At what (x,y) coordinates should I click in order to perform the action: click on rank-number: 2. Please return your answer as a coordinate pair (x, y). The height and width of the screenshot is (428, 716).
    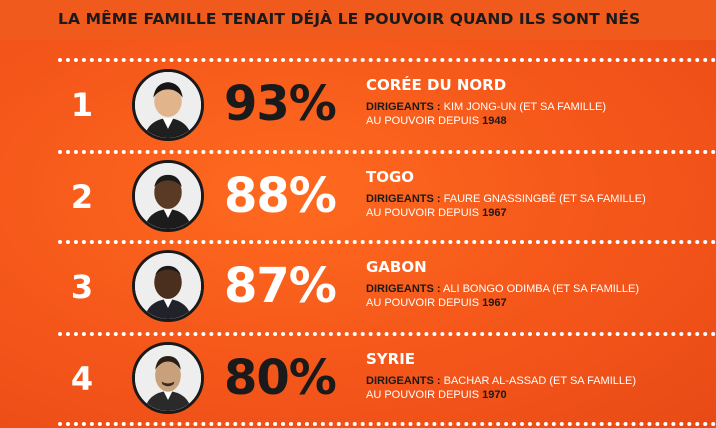
    Looking at the image, I should click on (82, 197).